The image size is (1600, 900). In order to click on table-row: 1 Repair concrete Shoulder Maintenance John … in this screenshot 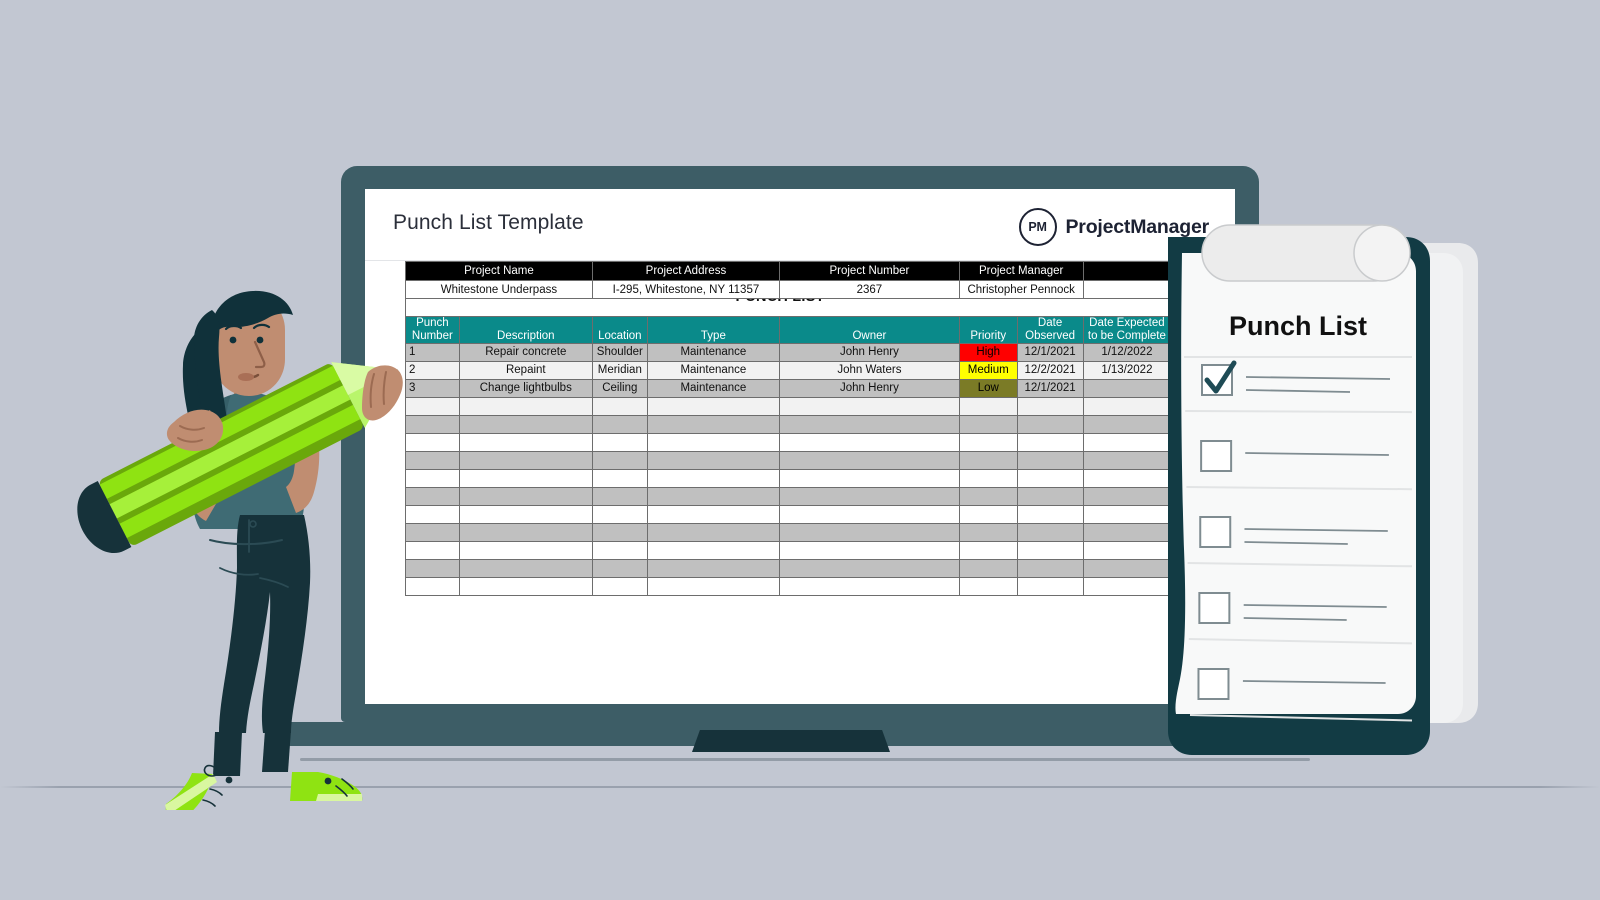, I will do `click(820, 352)`.